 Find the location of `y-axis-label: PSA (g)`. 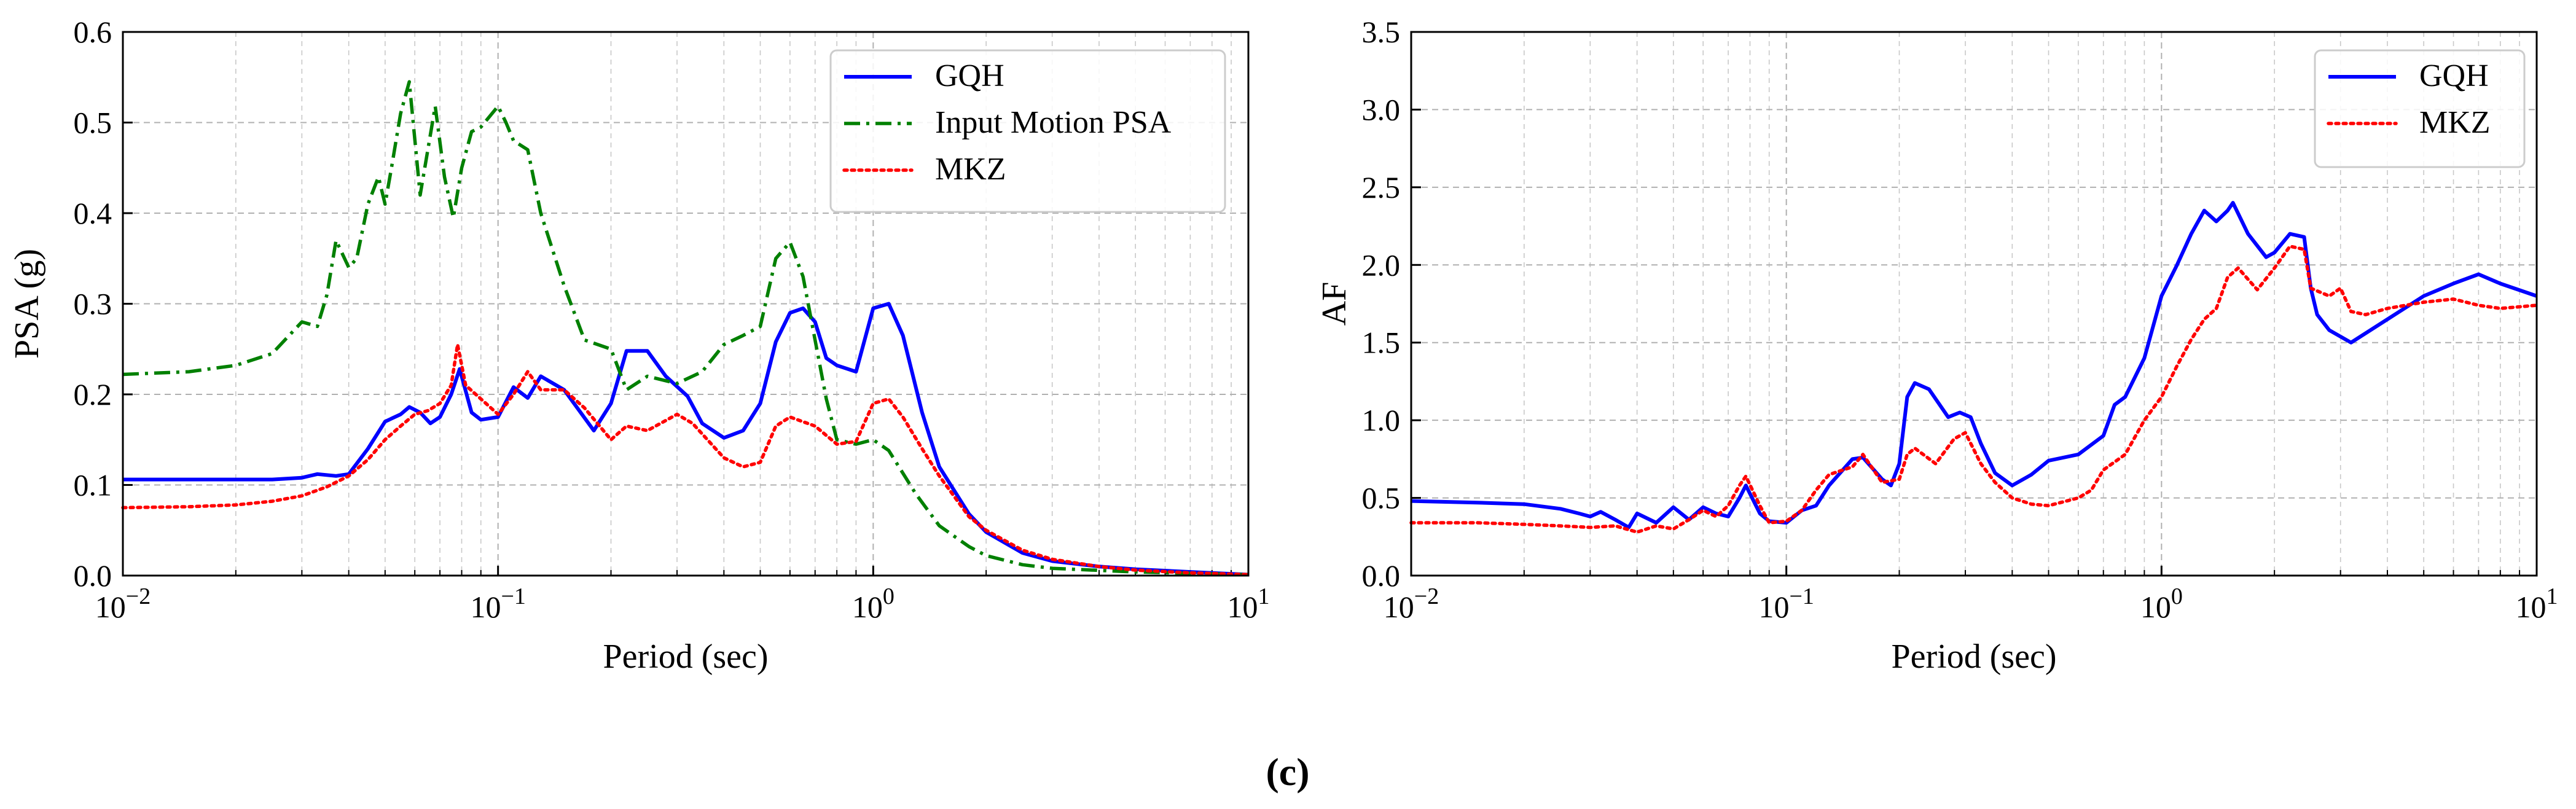

y-axis-label: PSA (g) is located at coordinates (27, 304).